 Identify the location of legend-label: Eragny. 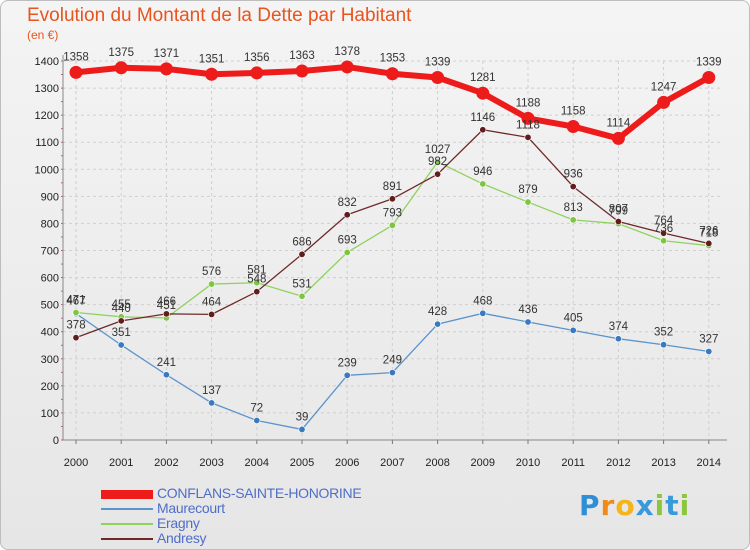
(178, 523).